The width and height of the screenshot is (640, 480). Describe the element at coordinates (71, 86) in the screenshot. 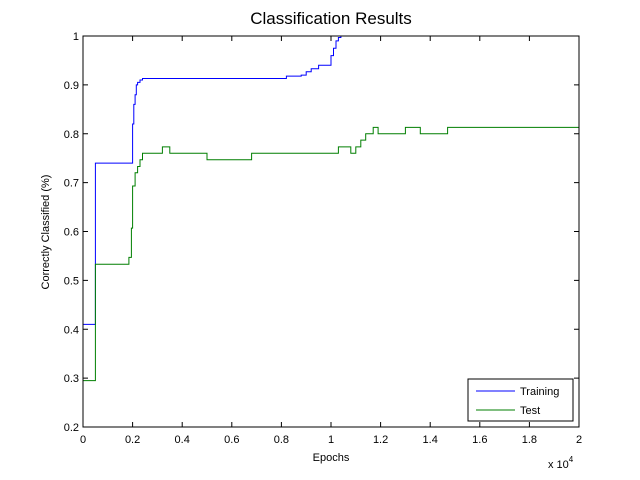

I see `y-tick-label: 0.9` at that location.